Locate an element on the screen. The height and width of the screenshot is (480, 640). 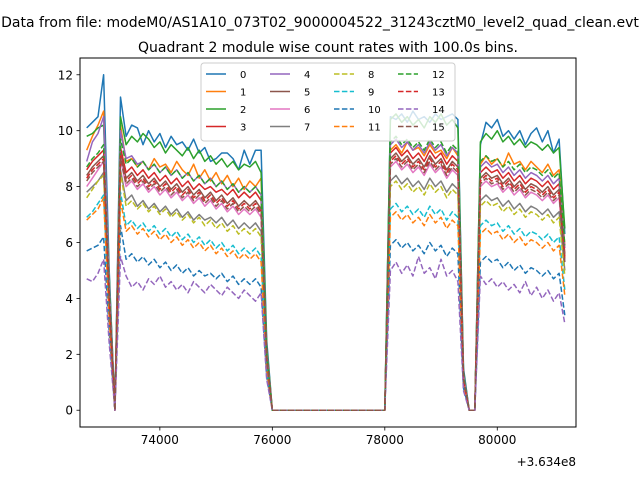
legend-label-0: 0 is located at coordinates (243, 75).